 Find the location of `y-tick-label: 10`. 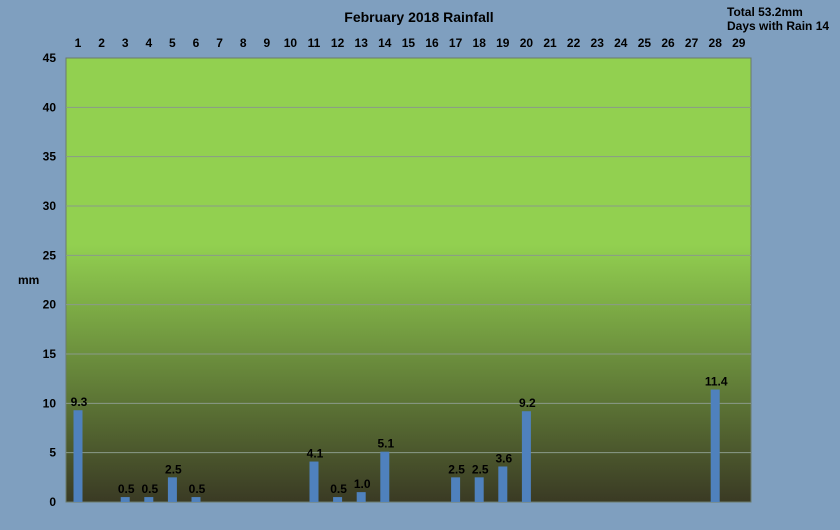

y-tick-label: 10 is located at coordinates (50, 403).